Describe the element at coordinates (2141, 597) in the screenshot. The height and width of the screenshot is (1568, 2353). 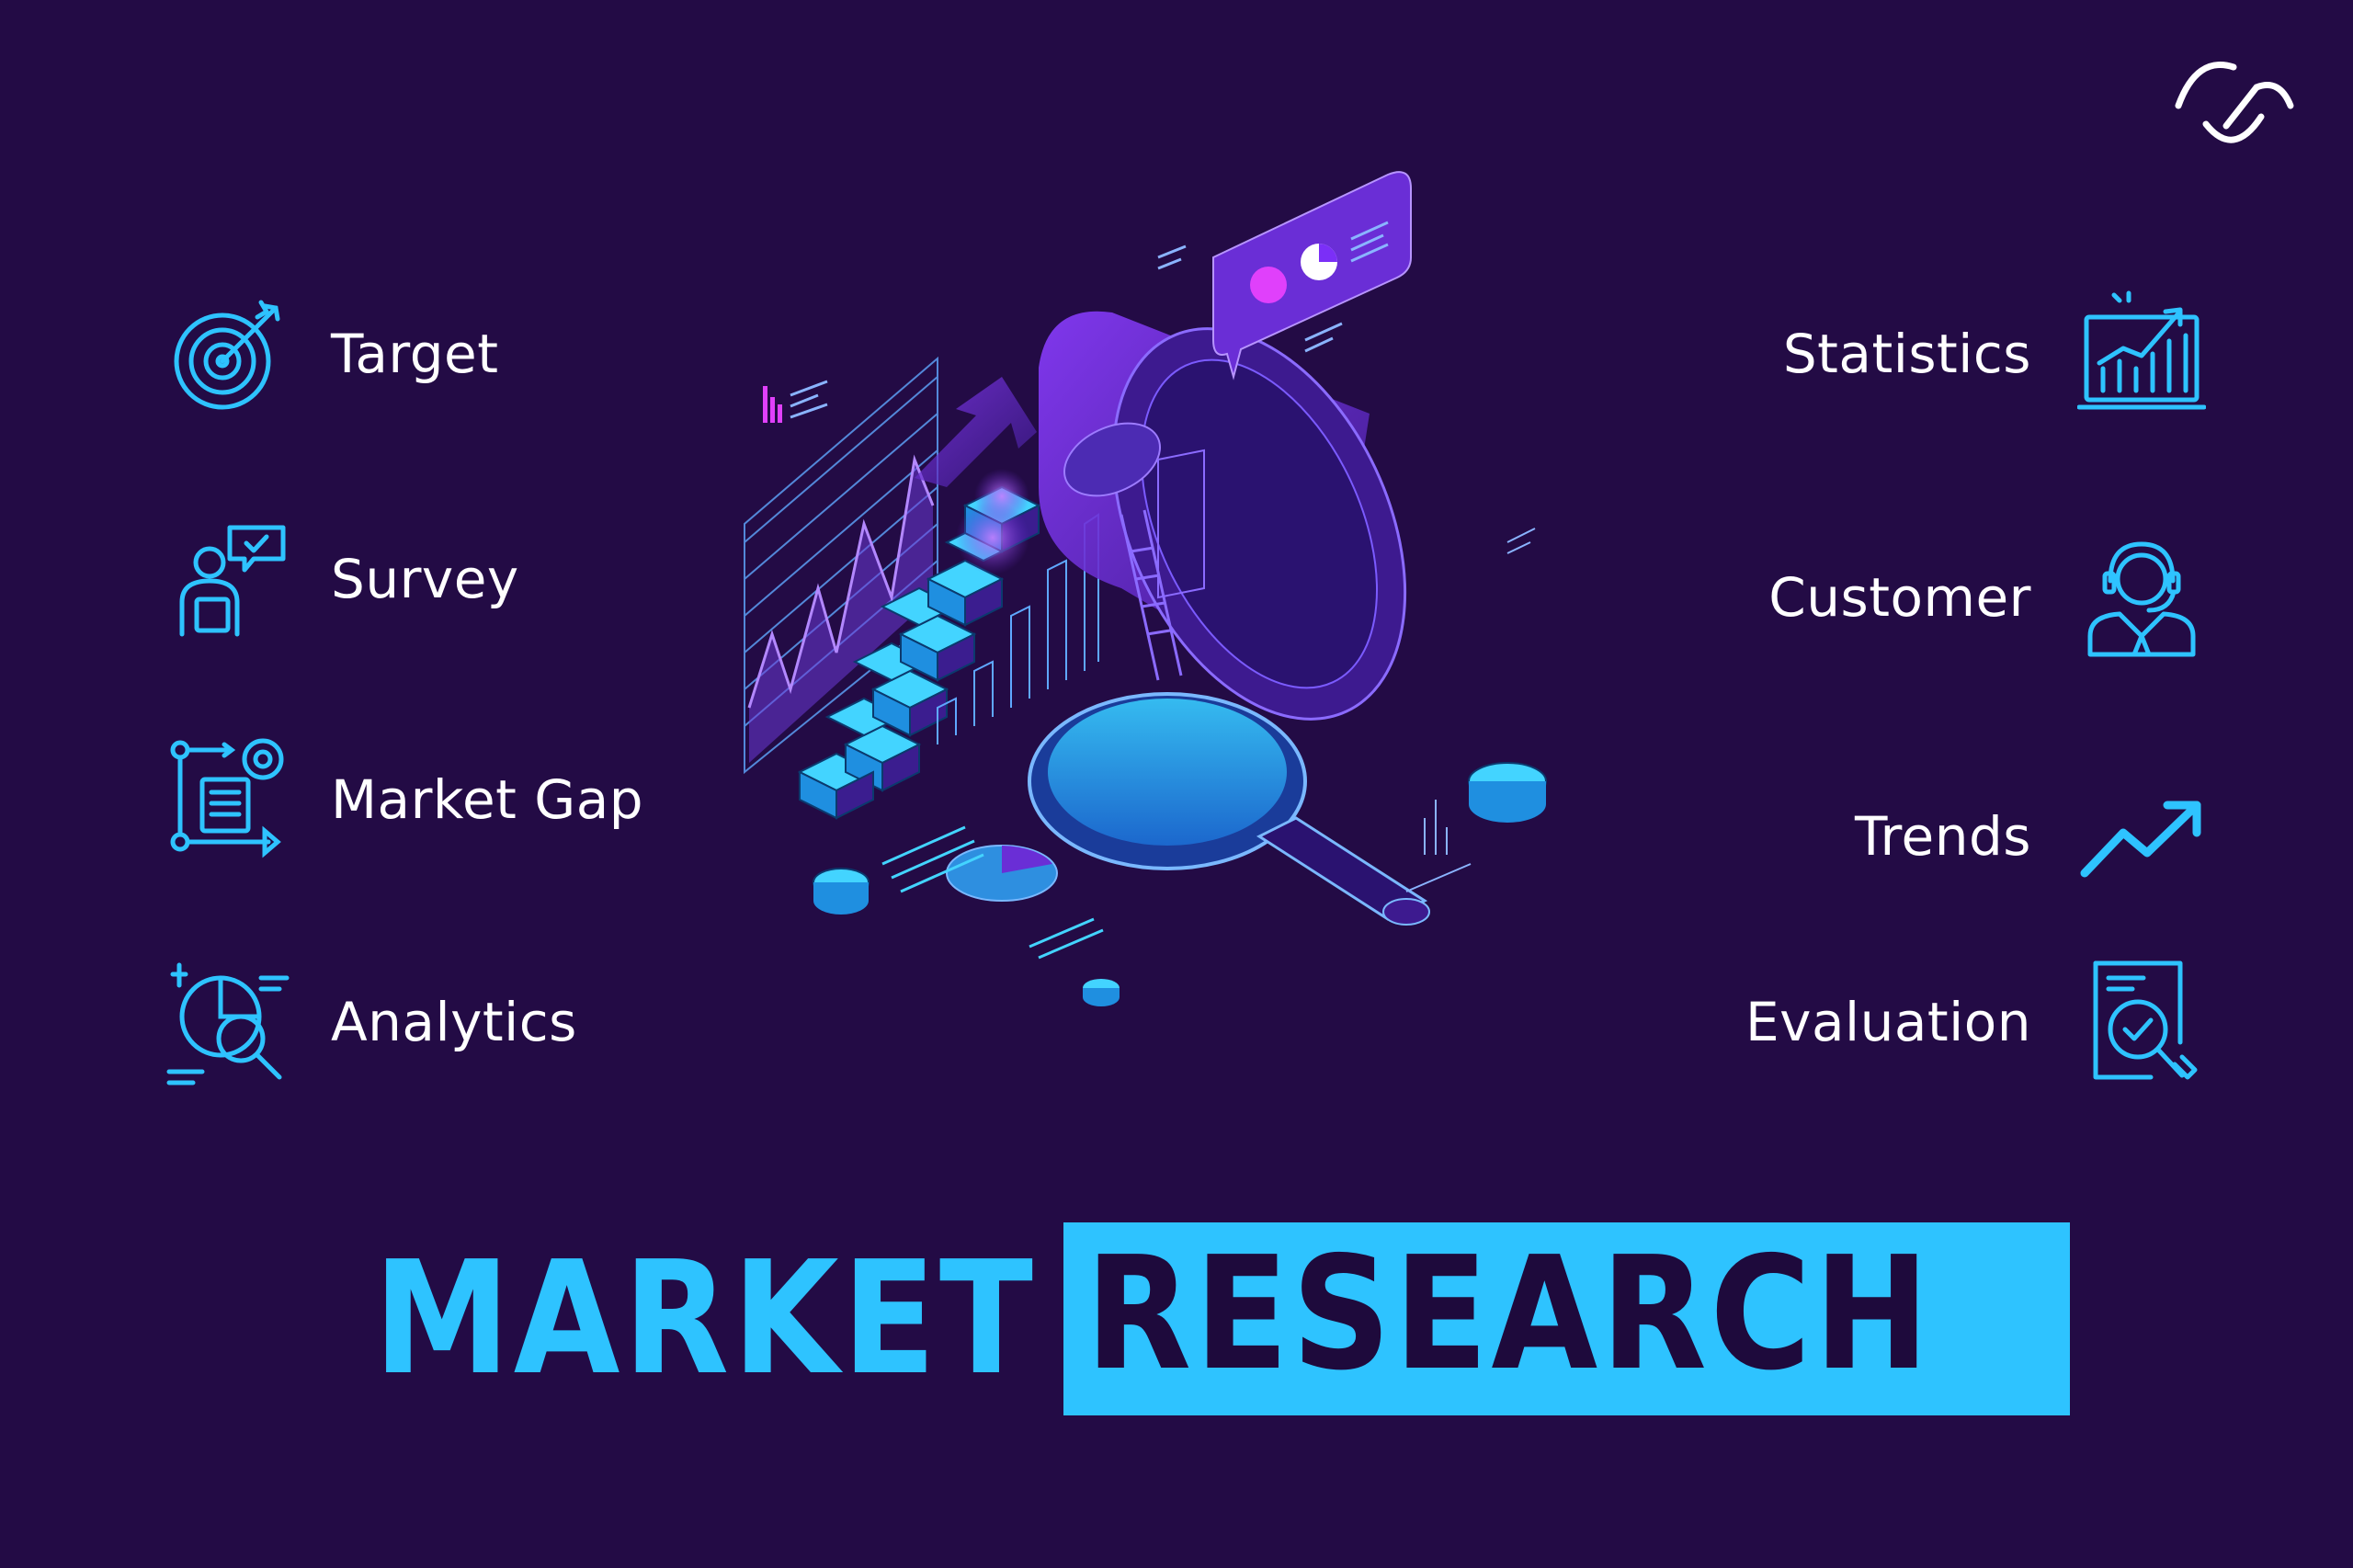
I see `customer-headset-icon` at that location.